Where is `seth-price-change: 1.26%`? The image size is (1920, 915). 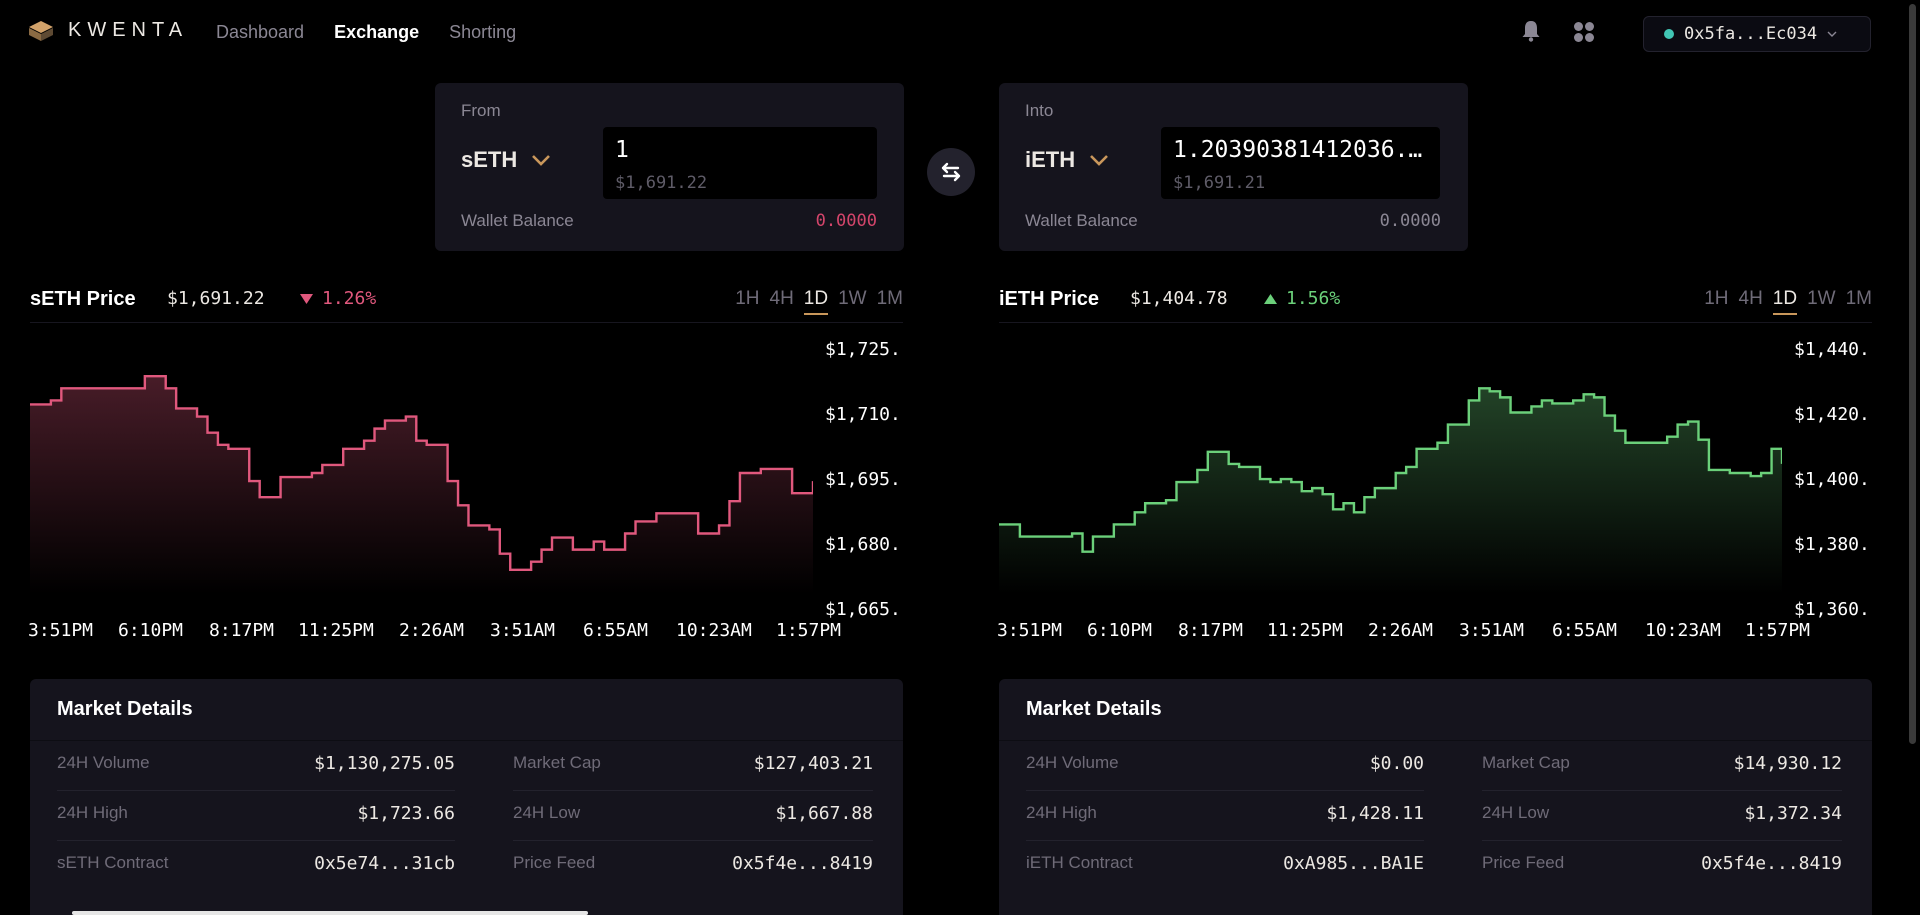 seth-price-change: 1.26% is located at coordinates (338, 298).